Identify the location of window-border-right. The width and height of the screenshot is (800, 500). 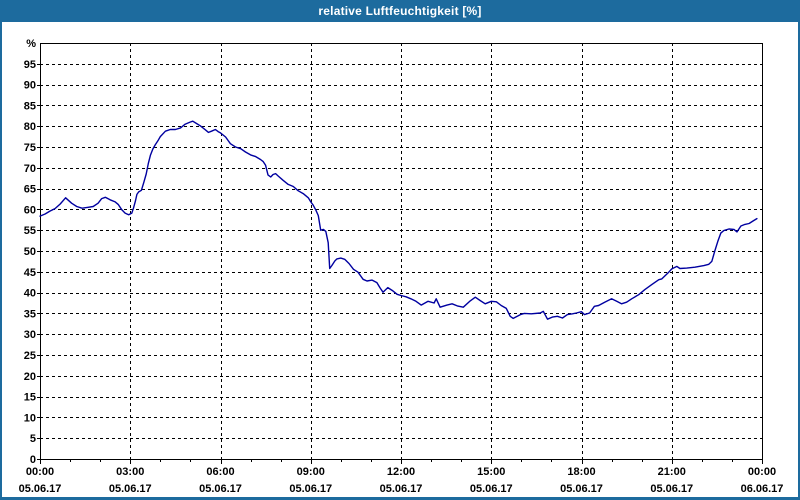
(799, 261).